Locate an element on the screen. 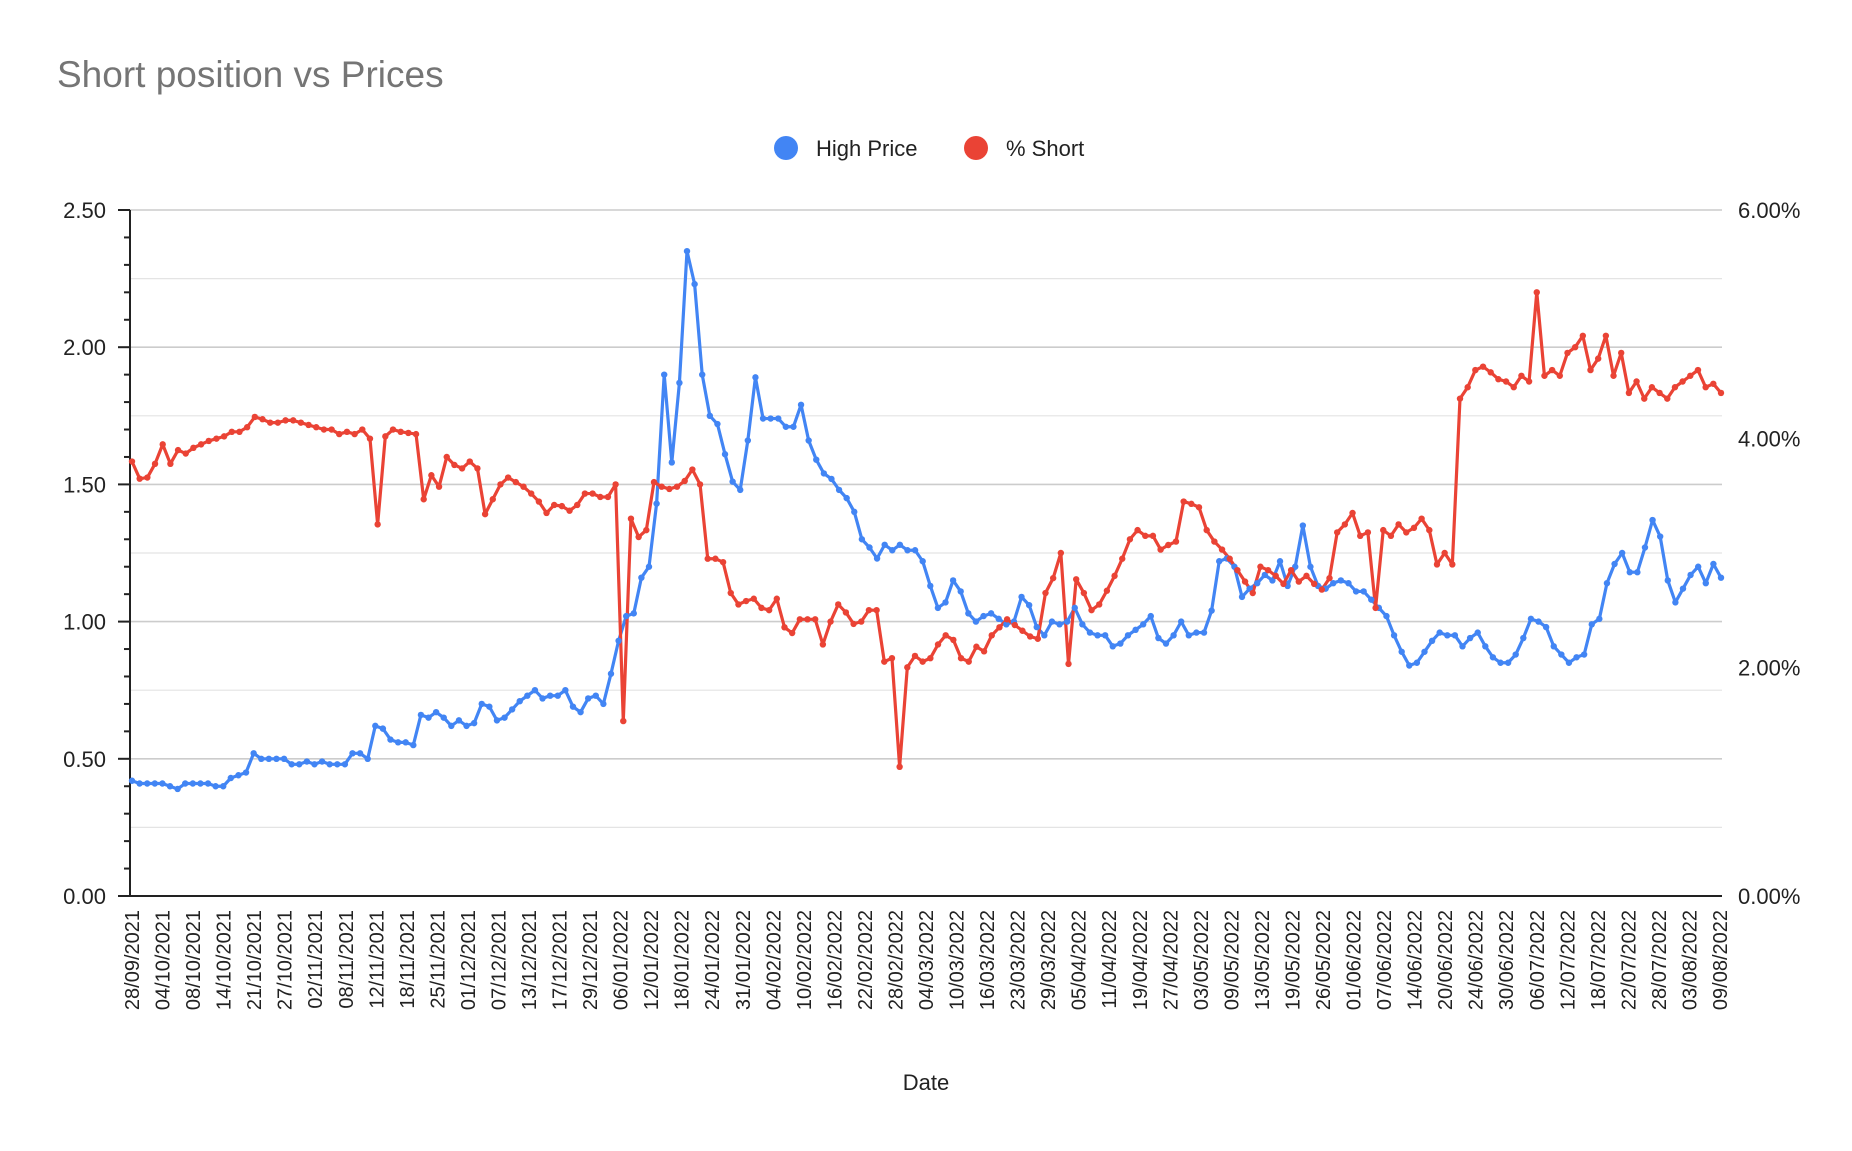  x-axis-tick-label: 26/05/2022 is located at coordinates (1324, 960).